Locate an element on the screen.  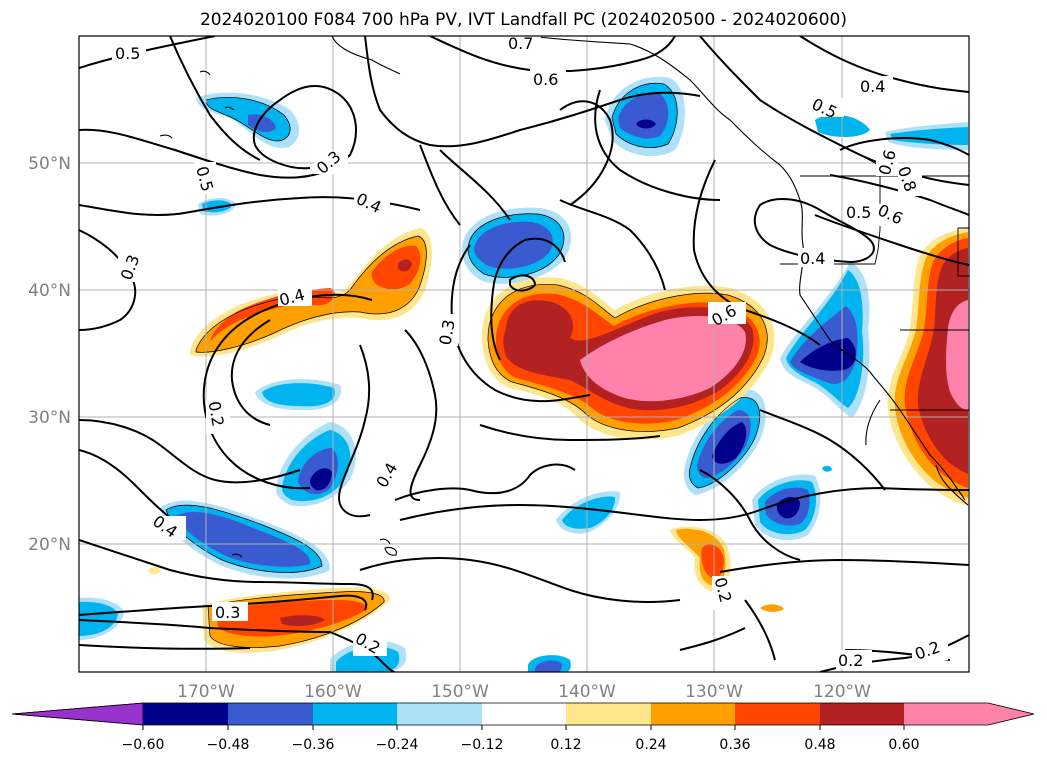
colorbar-ticks is located at coordinates (523, 727).